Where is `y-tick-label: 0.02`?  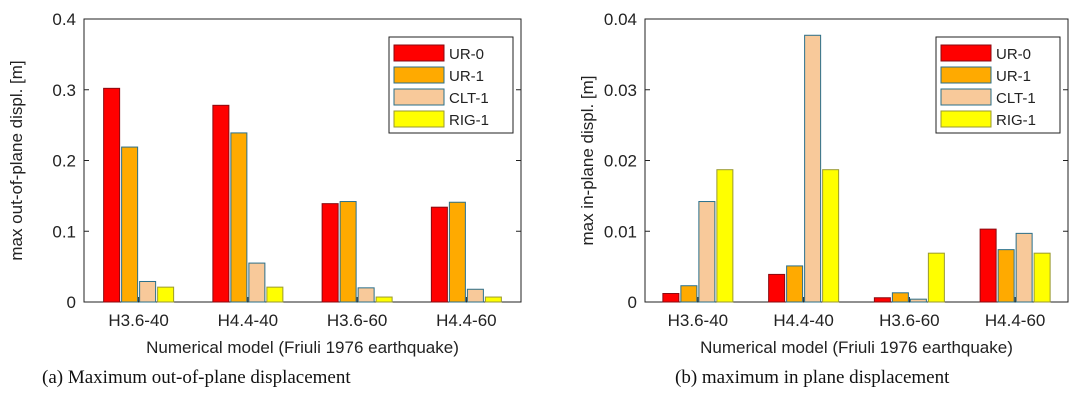 y-tick-label: 0.02 is located at coordinates (620, 161).